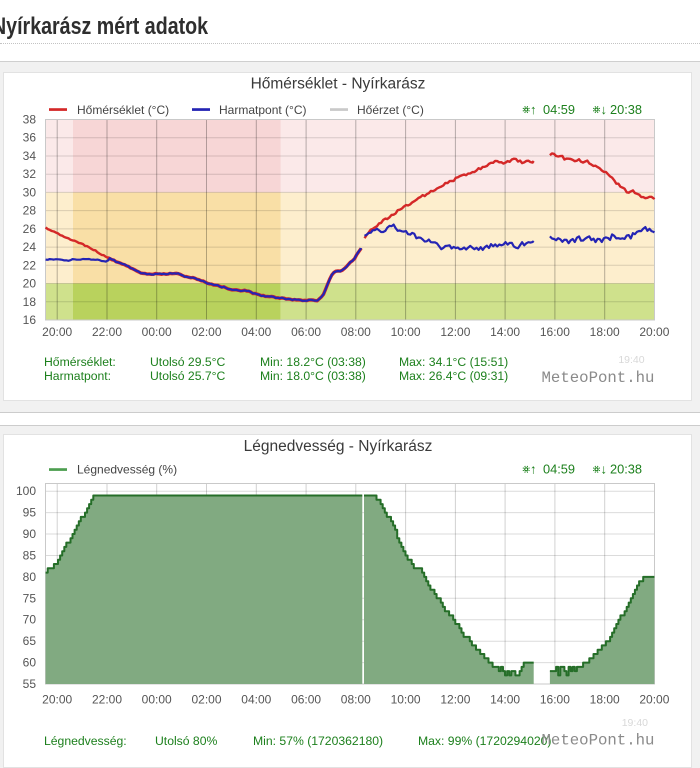 The image size is (700, 768). What do you see at coordinates (30, 556) in the screenshot?
I see `svg-text: 85` at bounding box center [30, 556].